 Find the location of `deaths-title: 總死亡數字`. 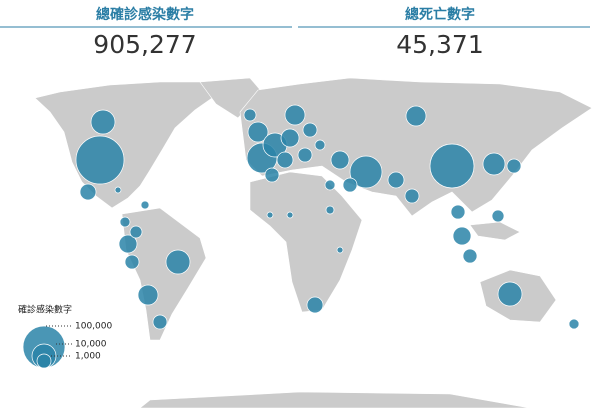

deaths-title: 總死亡數字 is located at coordinates (440, 14).